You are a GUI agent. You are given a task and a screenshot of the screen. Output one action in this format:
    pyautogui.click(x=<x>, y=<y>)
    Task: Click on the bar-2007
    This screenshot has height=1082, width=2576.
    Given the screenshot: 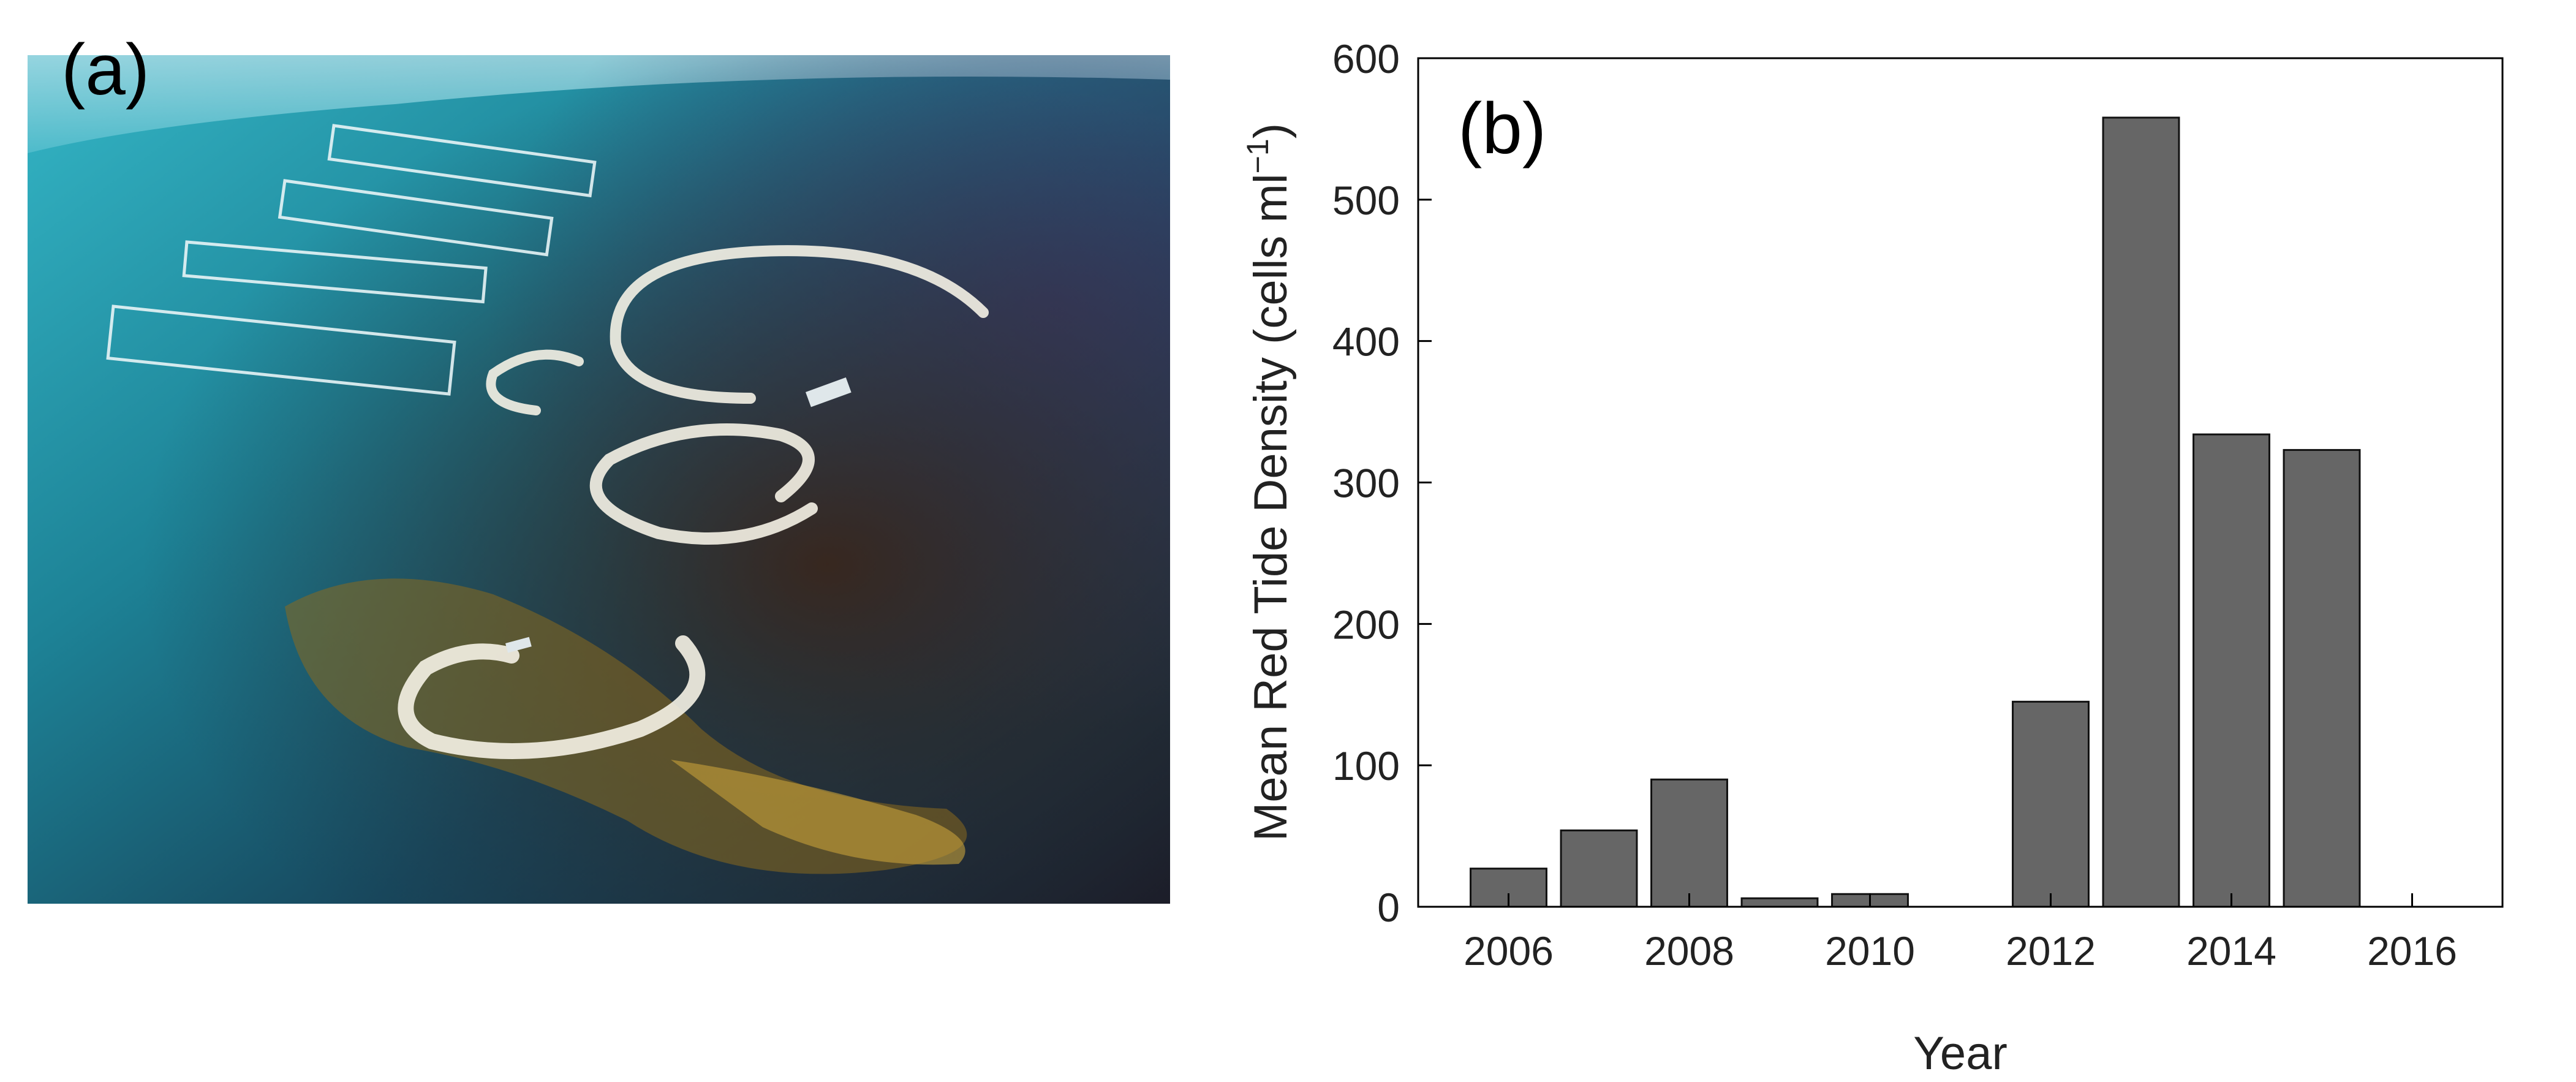 What is the action you would take?
    pyautogui.click(x=1599, y=868)
    